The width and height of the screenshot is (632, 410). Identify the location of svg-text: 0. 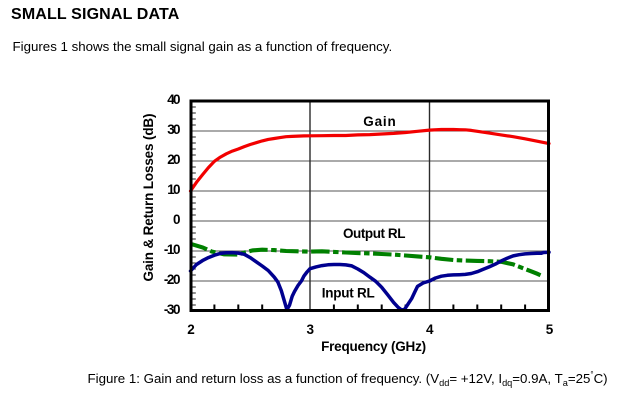
(177, 219).